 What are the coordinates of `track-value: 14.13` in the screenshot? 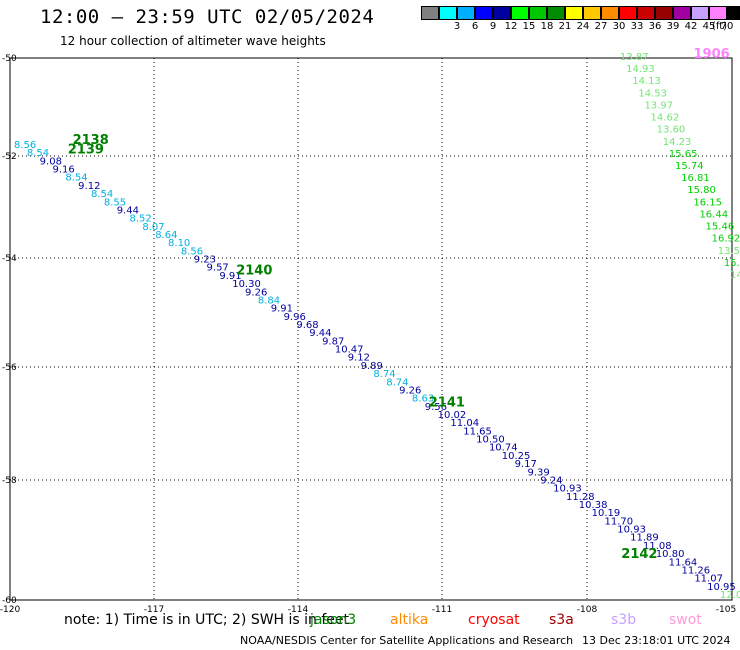 It's located at (646, 81).